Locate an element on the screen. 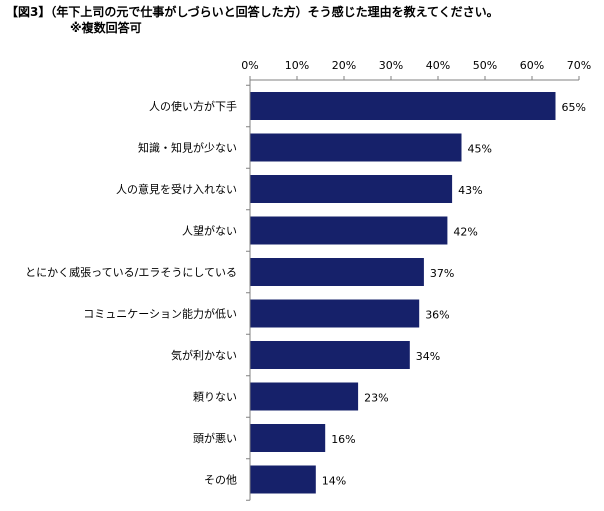 This screenshot has height=511, width=604. x-tick-label: 60% is located at coordinates (532, 65).